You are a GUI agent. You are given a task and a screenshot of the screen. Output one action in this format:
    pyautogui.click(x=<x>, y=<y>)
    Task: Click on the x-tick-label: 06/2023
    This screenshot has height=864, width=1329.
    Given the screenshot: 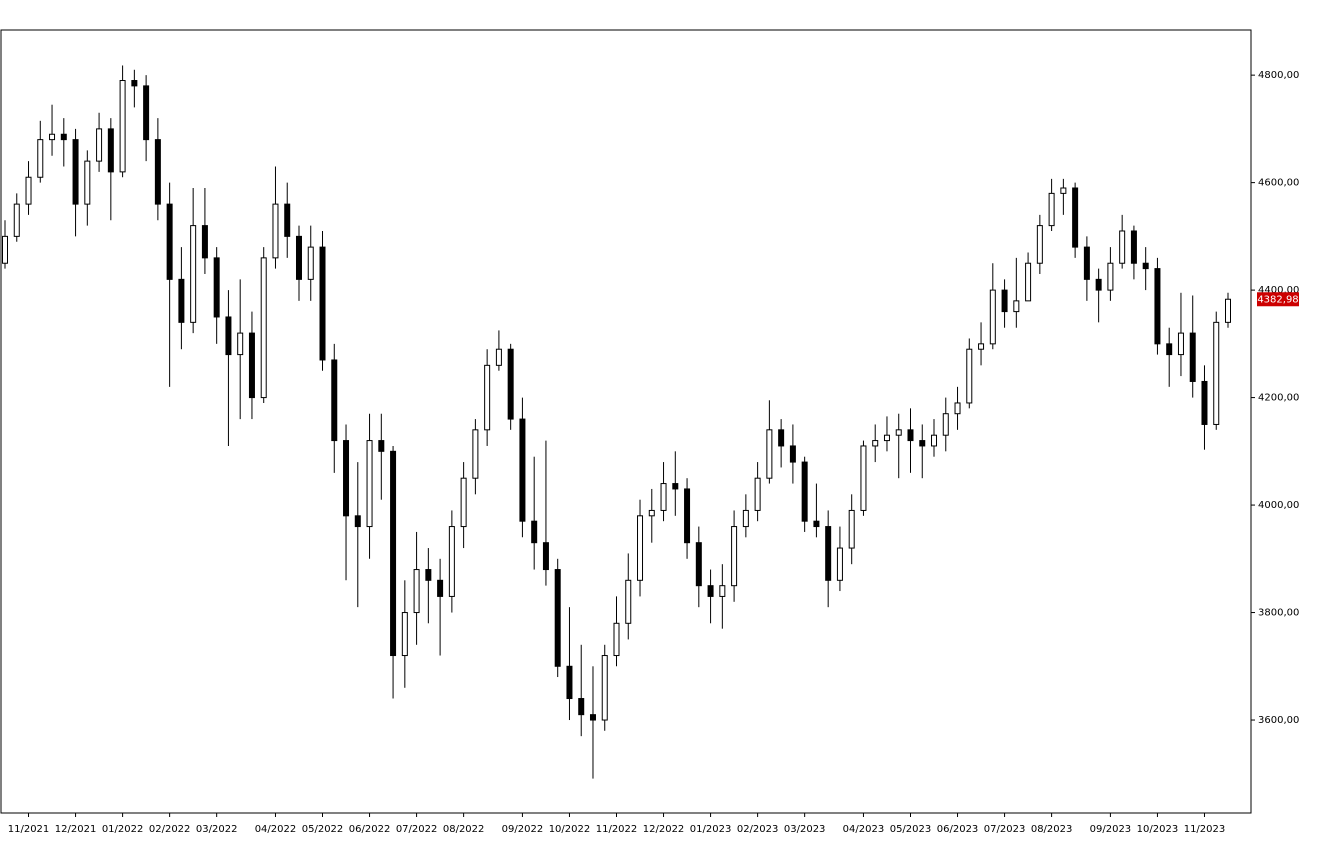 What is the action you would take?
    pyautogui.click(x=958, y=829)
    